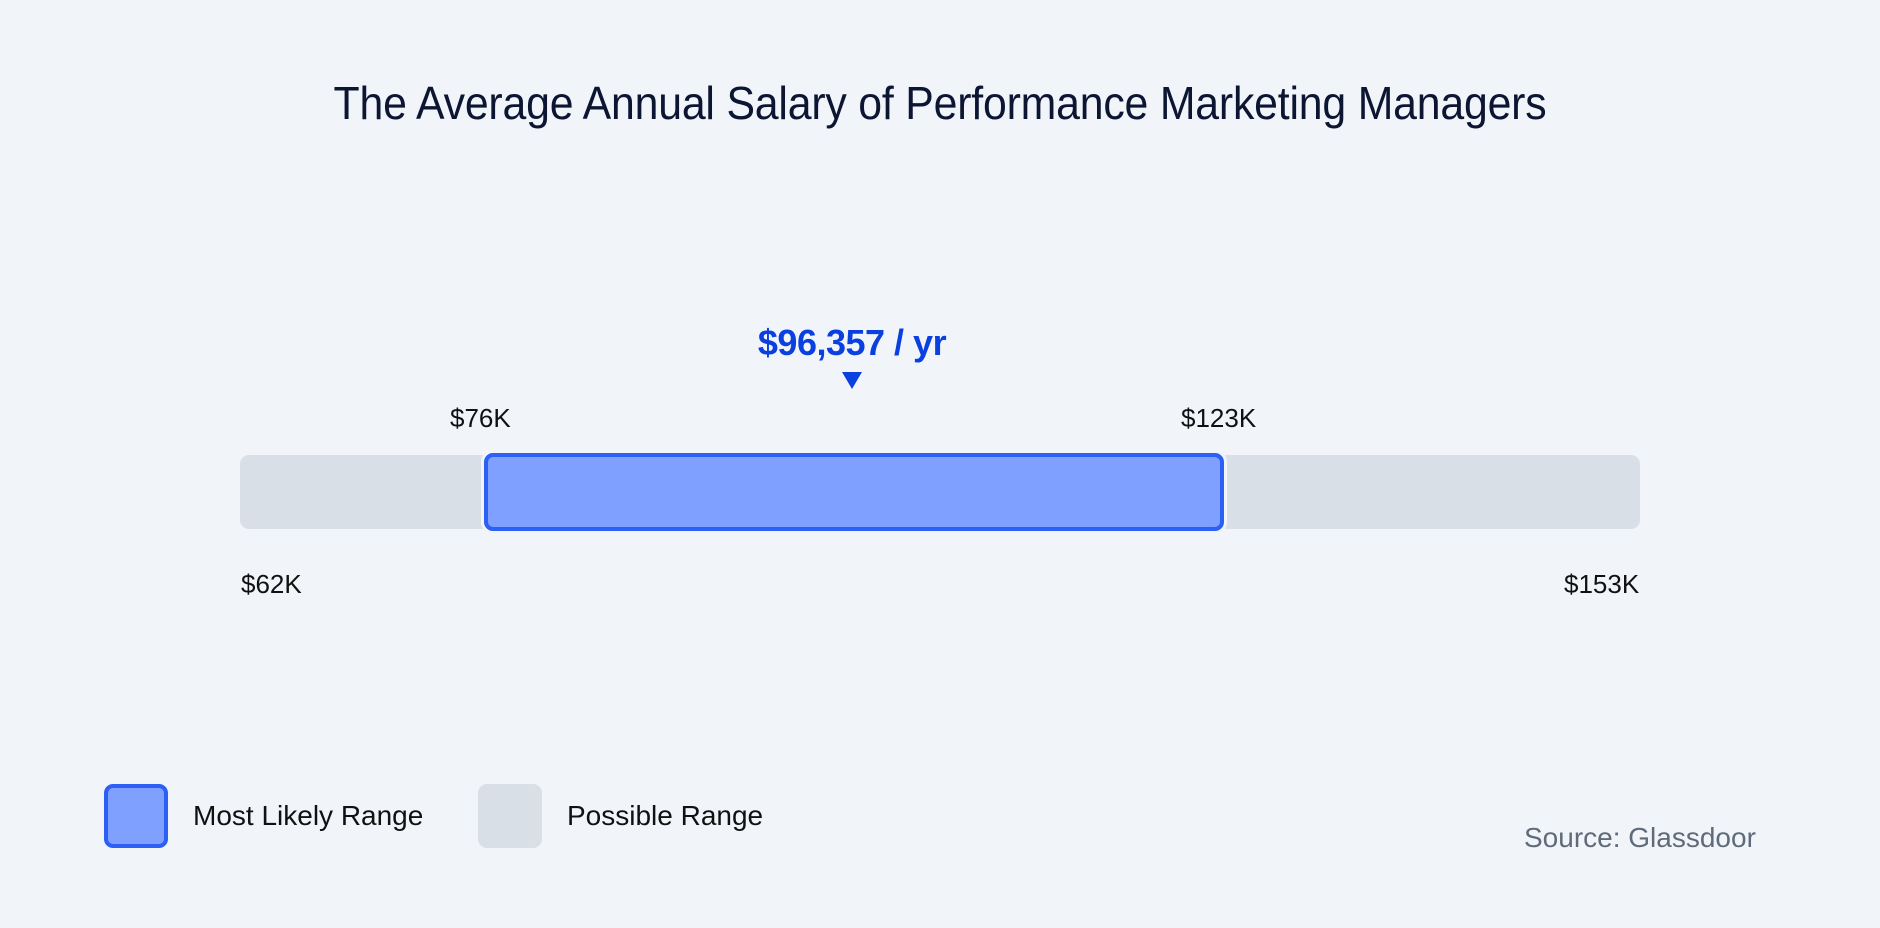 The height and width of the screenshot is (928, 1880). What do you see at coordinates (852, 342) in the screenshot?
I see `average-salary-label: $96,357 / yr` at bounding box center [852, 342].